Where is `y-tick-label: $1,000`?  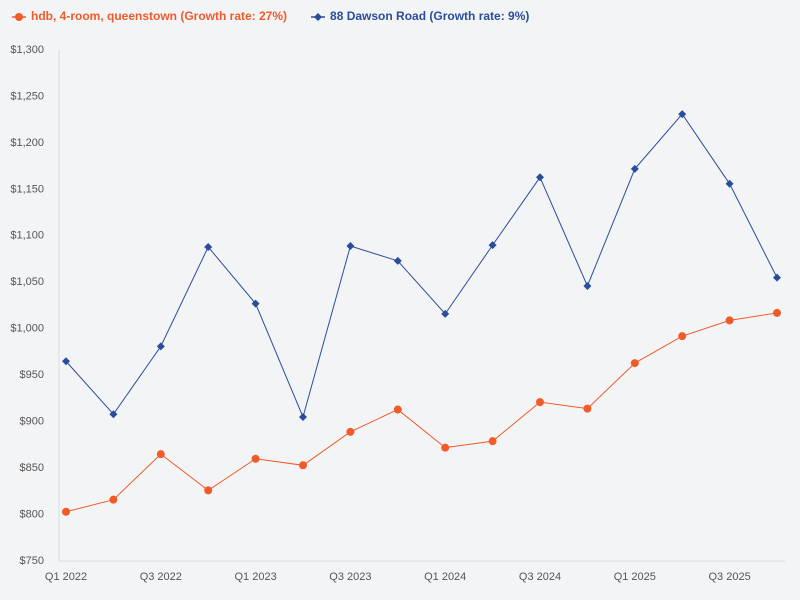 y-tick-label: $1,000 is located at coordinates (27, 329).